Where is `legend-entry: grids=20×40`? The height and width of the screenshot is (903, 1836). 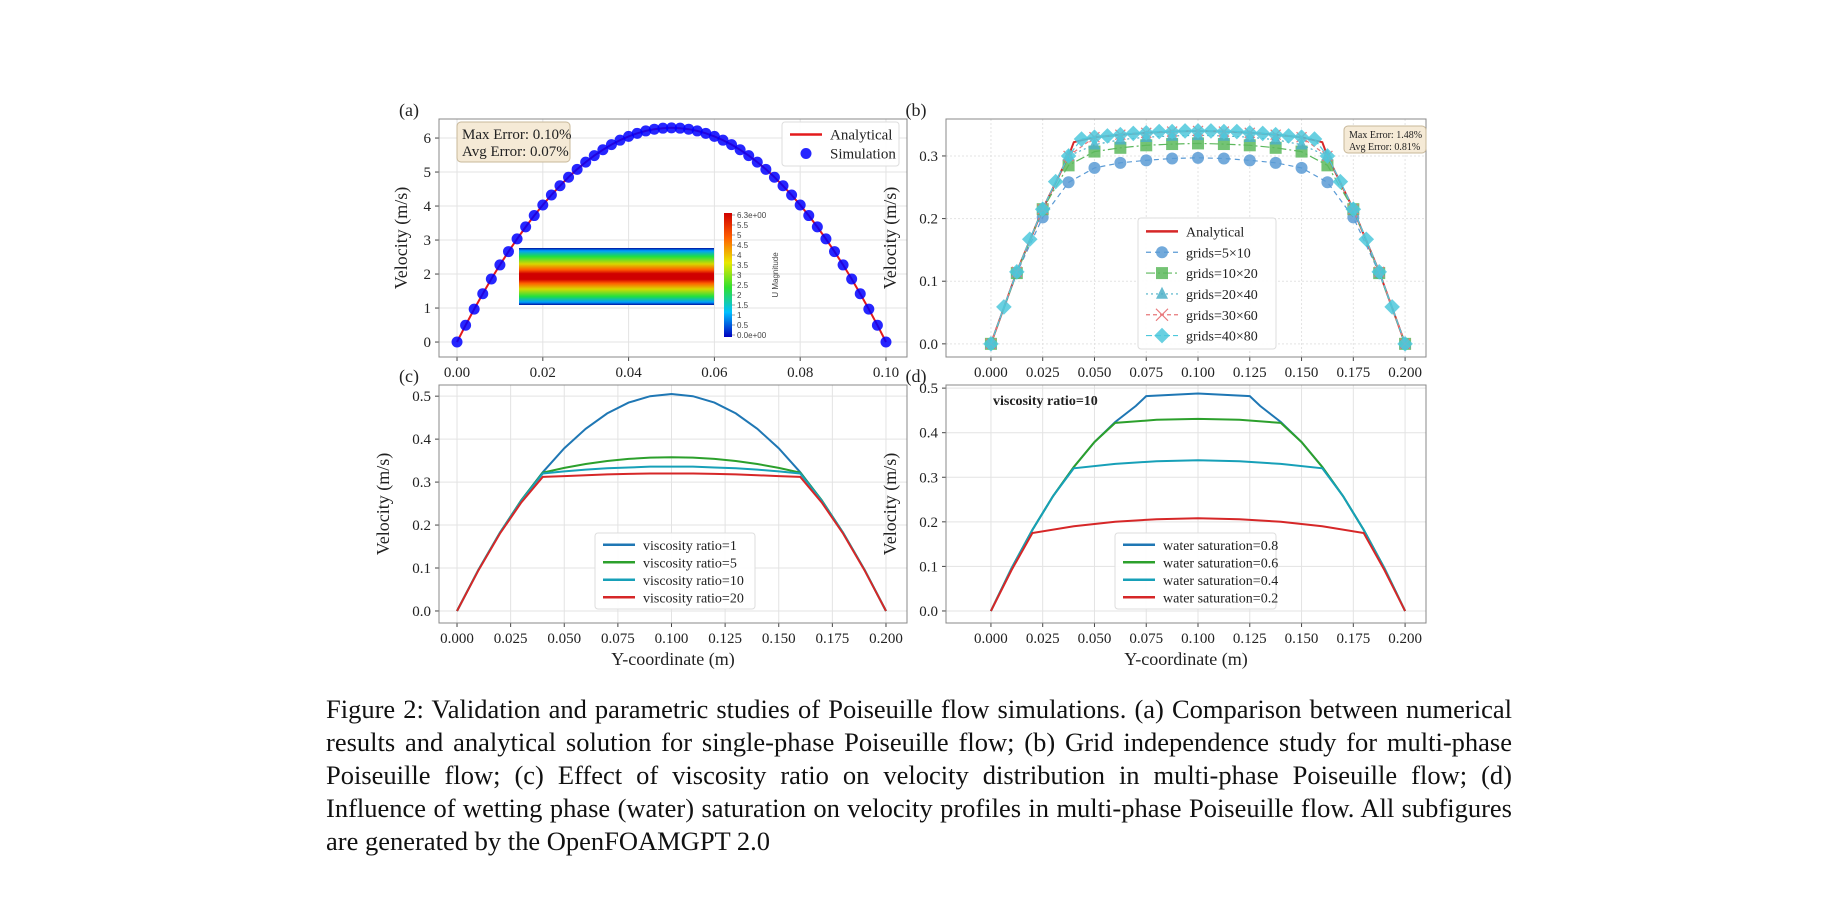
legend-entry: grids=20×40 is located at coordinates (1202, 294).